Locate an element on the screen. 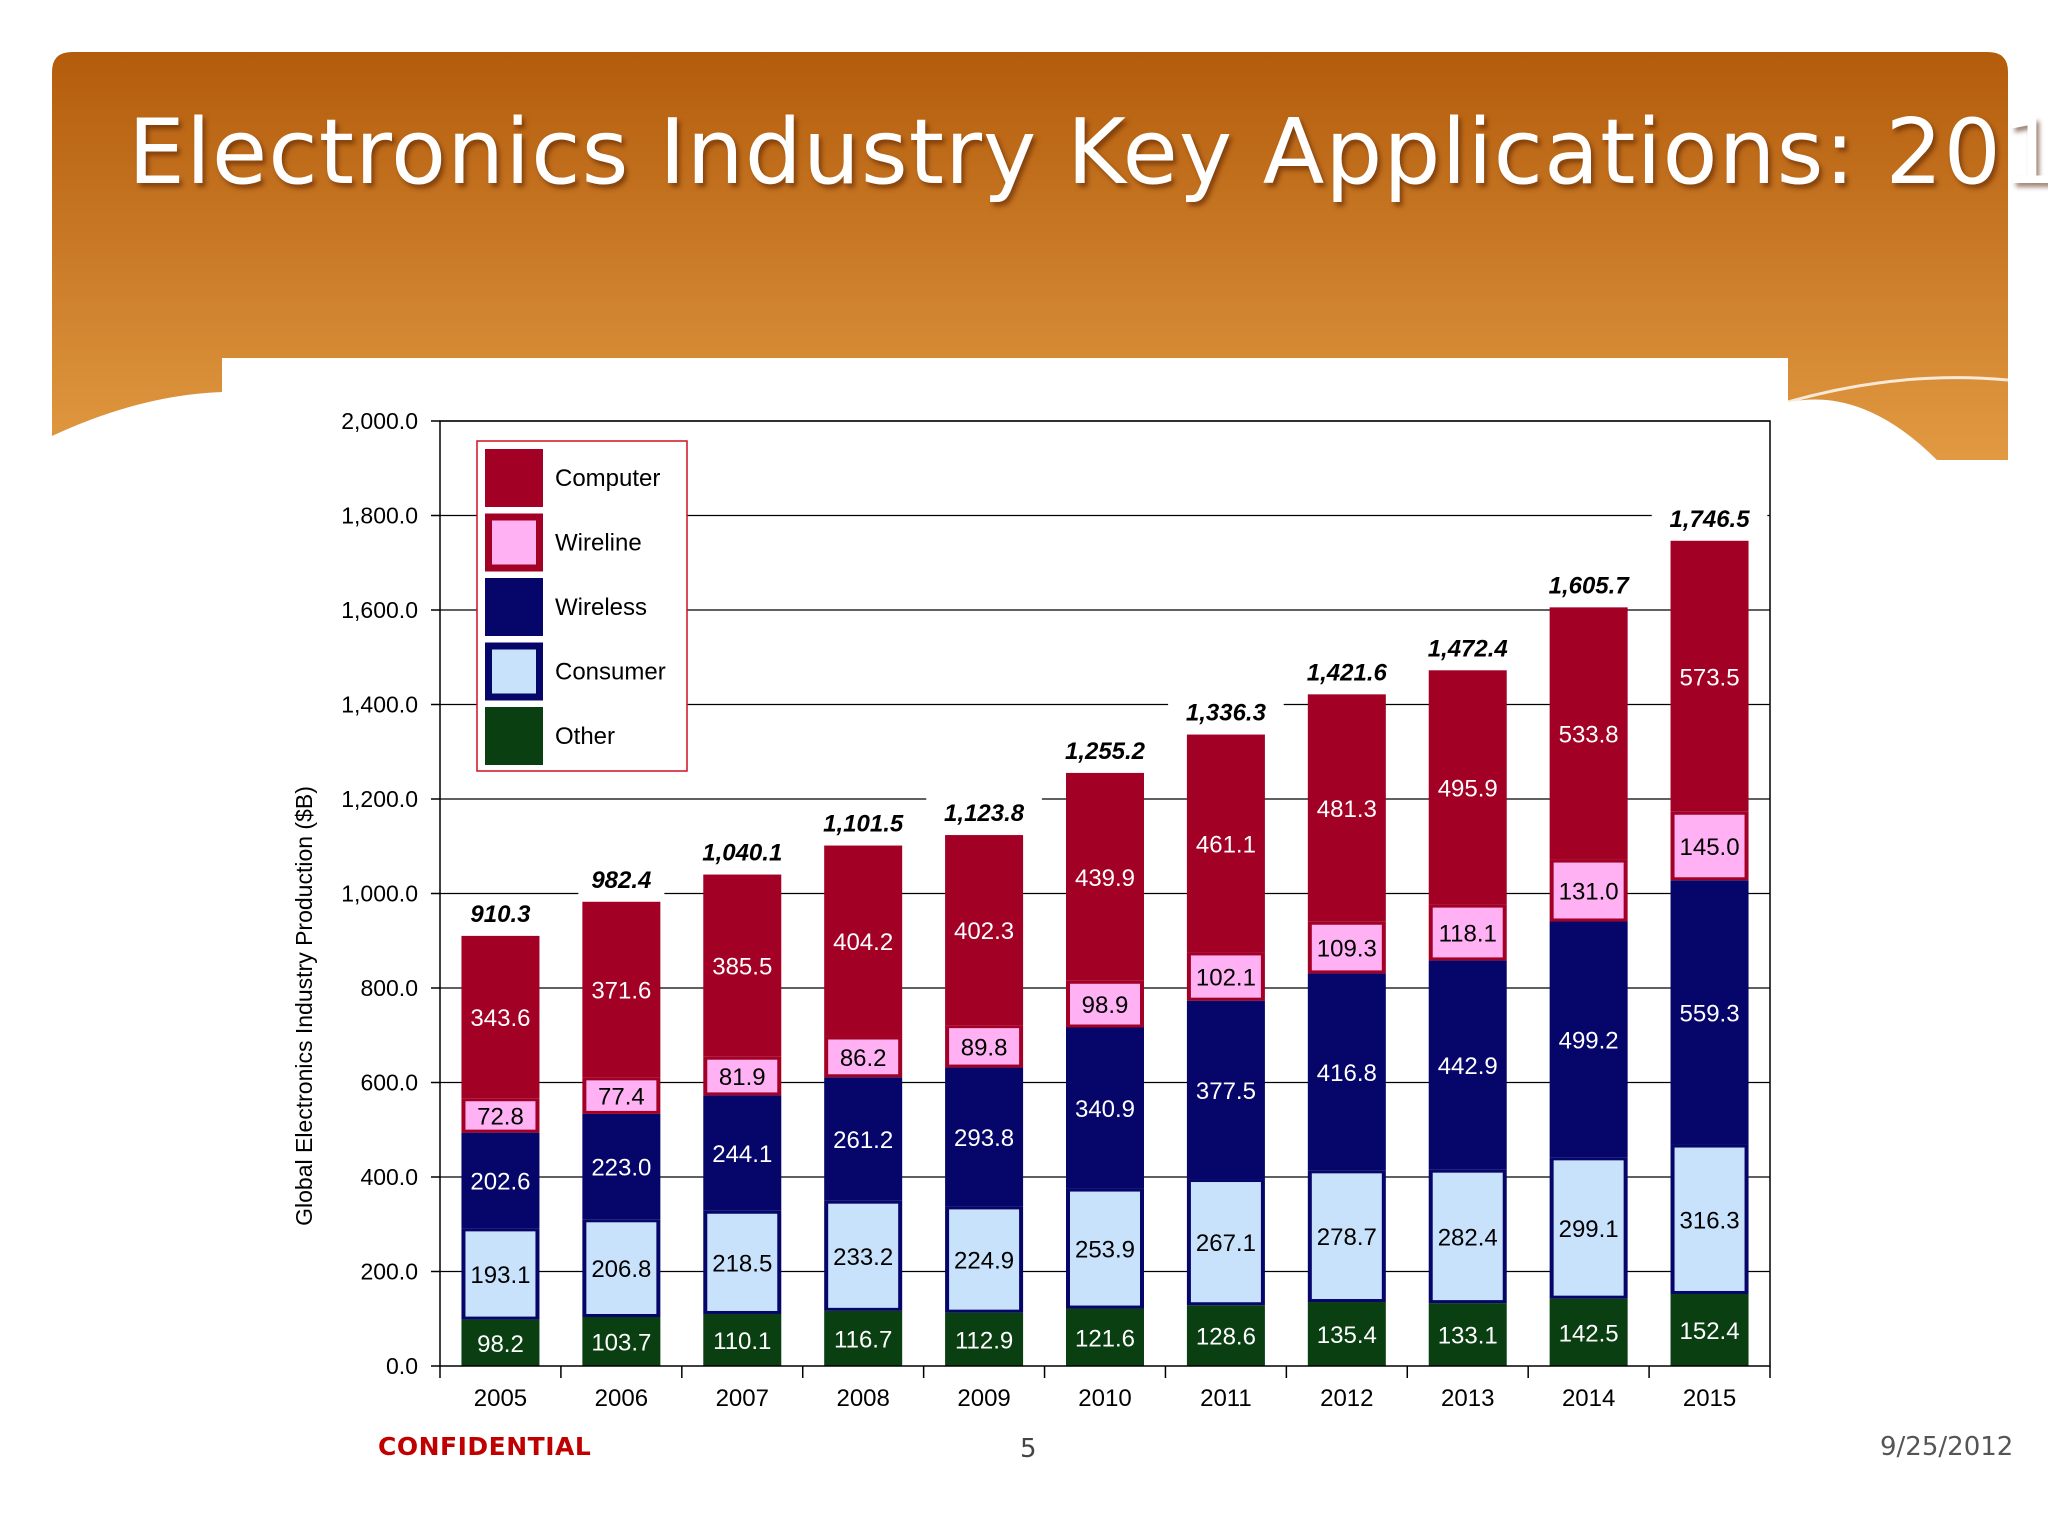 This screenshot has width=2048, height=1538. bar-stack: 116.7 233.2 261.2 86.2 404.2 1,101.5 is located at coordinates (863, 1086).